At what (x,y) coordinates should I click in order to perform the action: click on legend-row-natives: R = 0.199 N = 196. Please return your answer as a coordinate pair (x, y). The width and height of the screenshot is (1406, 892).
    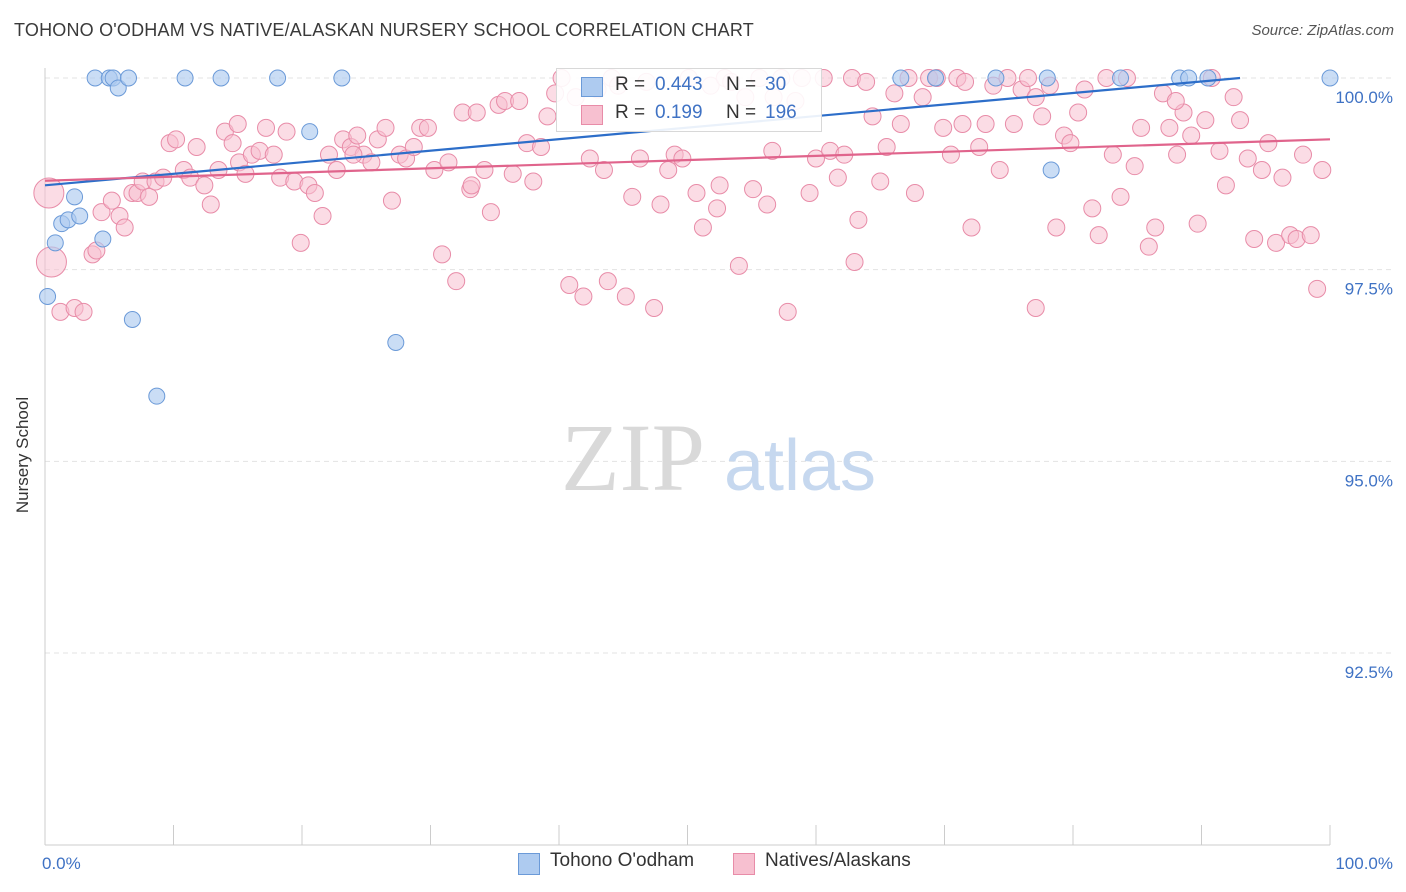
    Looking at the image, I should click on (689, 114).